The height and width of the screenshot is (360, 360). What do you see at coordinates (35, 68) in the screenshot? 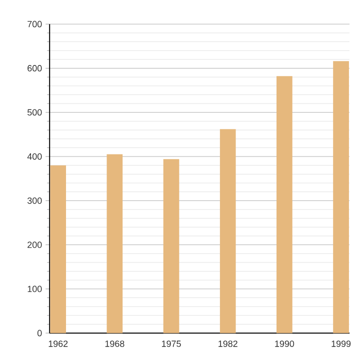
I see `y-tick-label: 600` at bounding box center [35, 68].